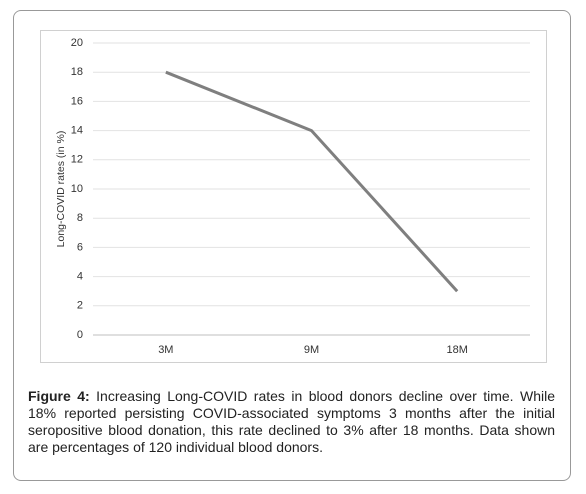 Image resolution: width=586 pixels, height=494 pixels. Describe the element at coordinates (311, 350) in the screenshot. I see `x-tick-label: 9M` at that location.